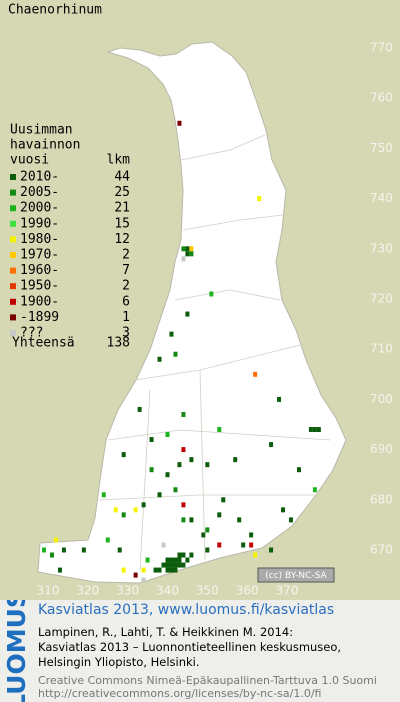 The width and height of the screenshot is (400, 702). Describe the element at coordinates (381, 98) in the screenshot. I see `y-tick-label: 760` at that location.